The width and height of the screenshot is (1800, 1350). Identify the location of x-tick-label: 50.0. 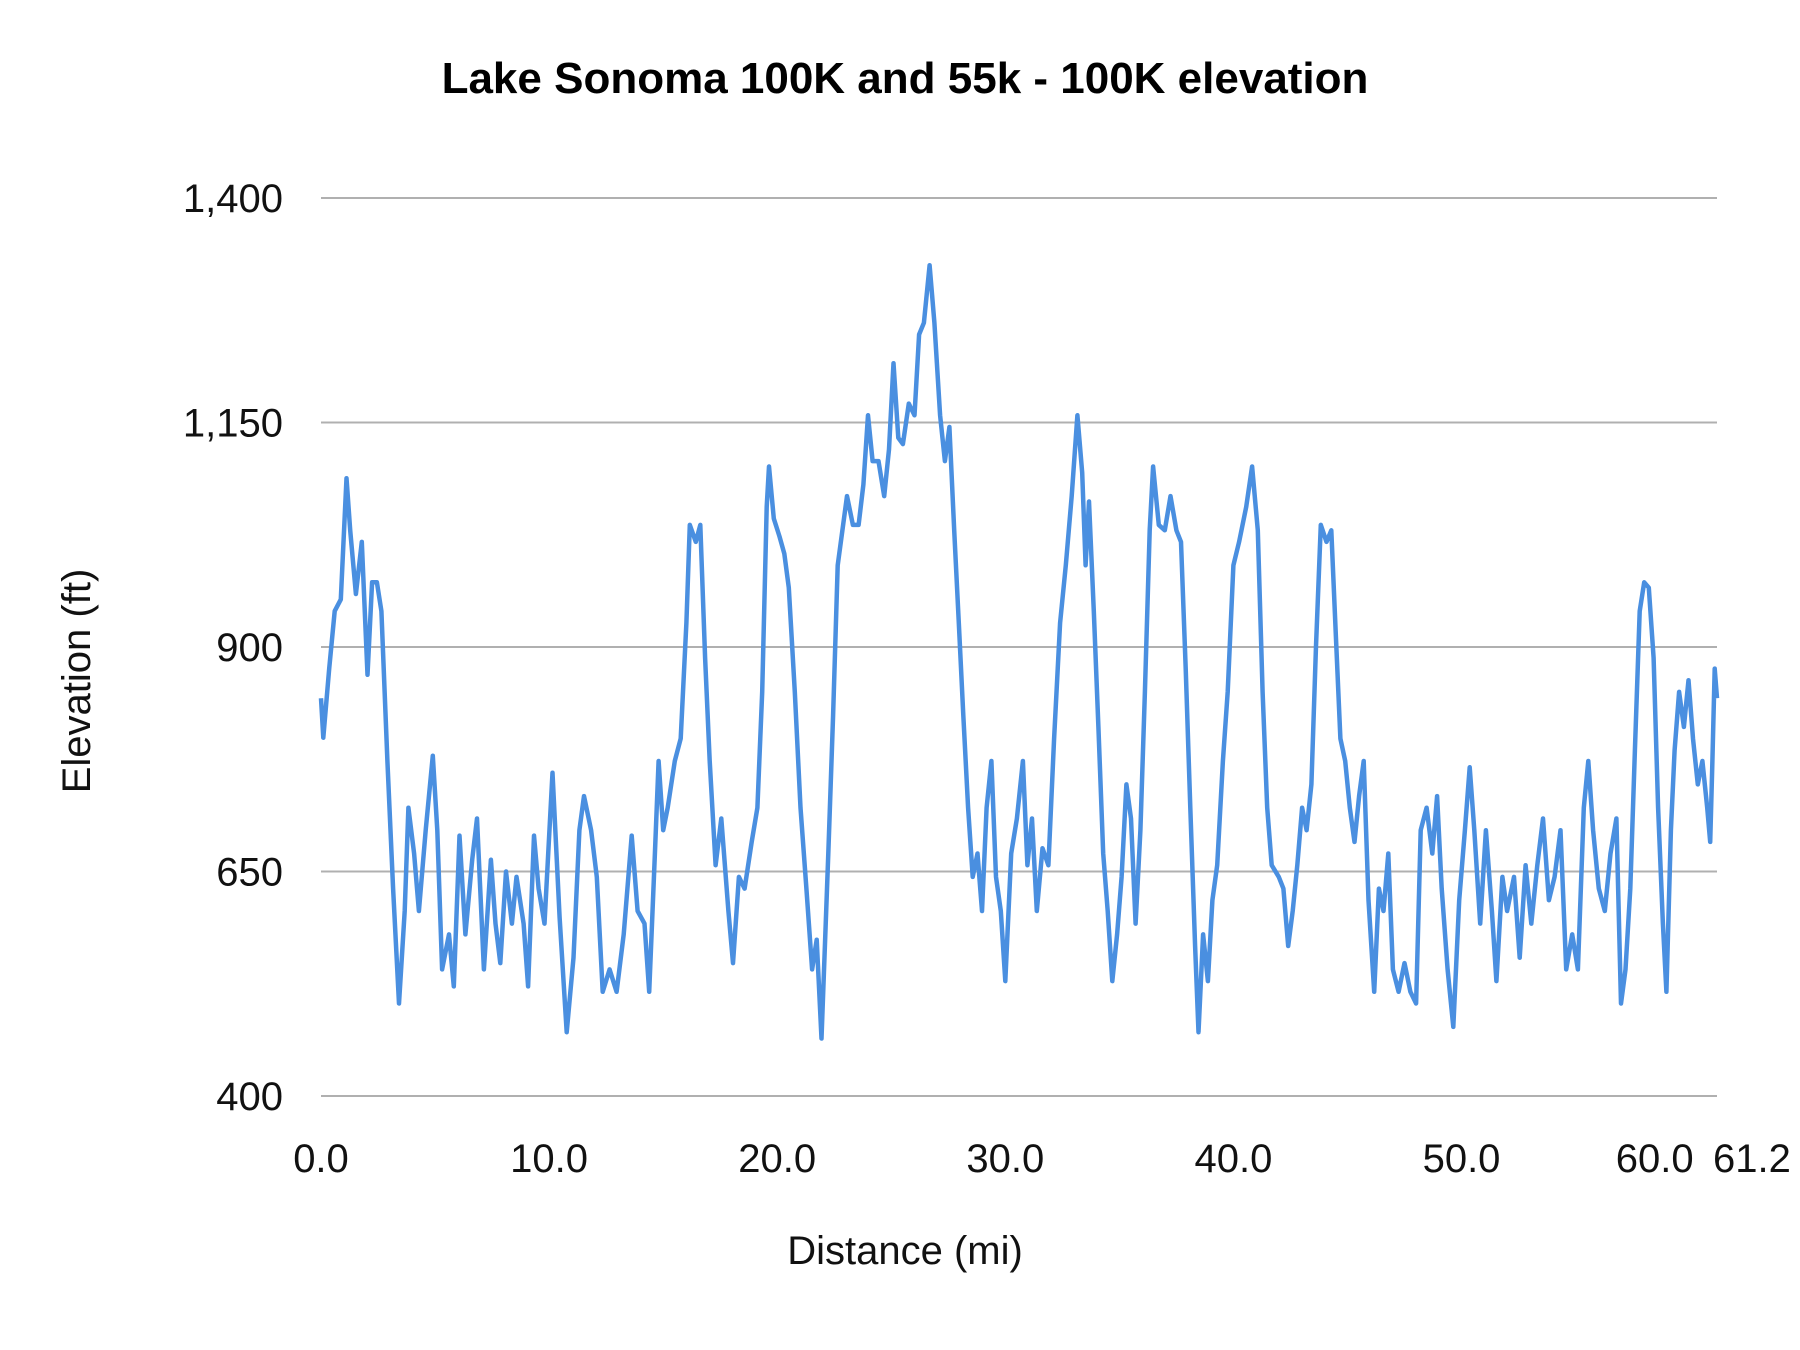
(1462, 1159).